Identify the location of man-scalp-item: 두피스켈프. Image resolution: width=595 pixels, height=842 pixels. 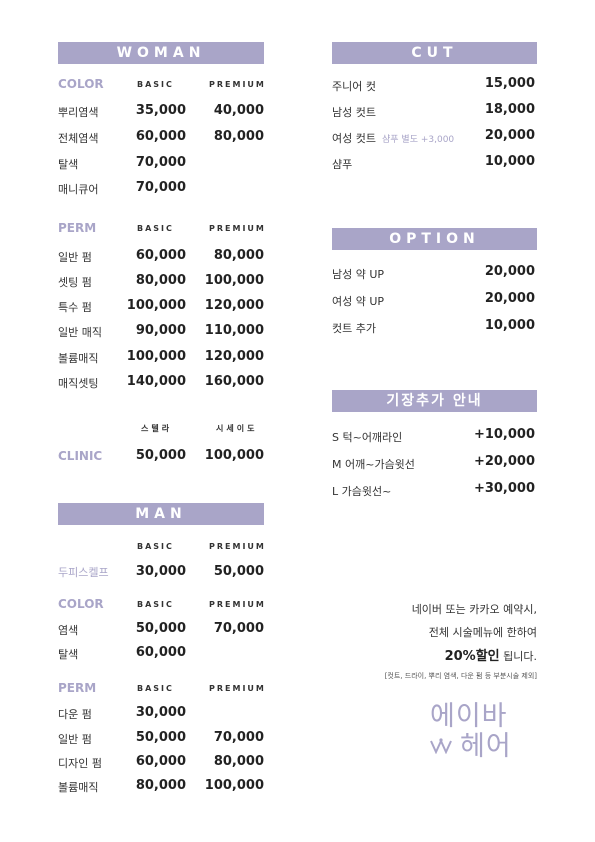
(83, 572).